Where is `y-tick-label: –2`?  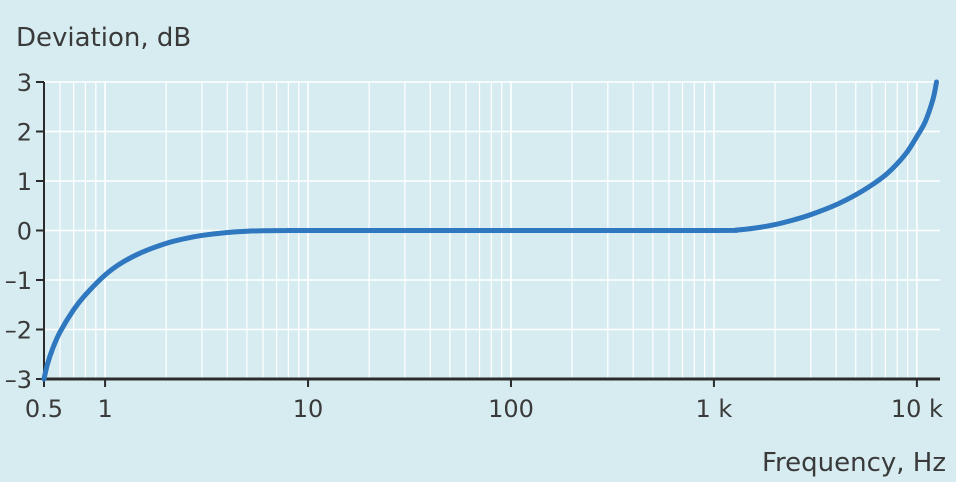
y-tick-label: –2 is located at coordinates (18, 331).